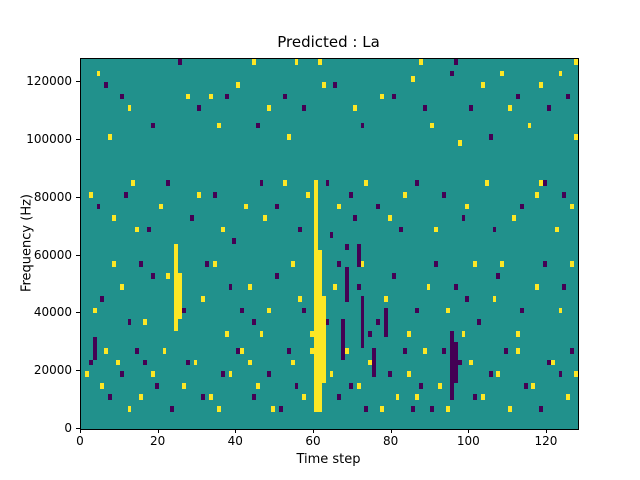 The image size is (640, 480). I want to click on x-tick-label: 20, so click(158, 441).